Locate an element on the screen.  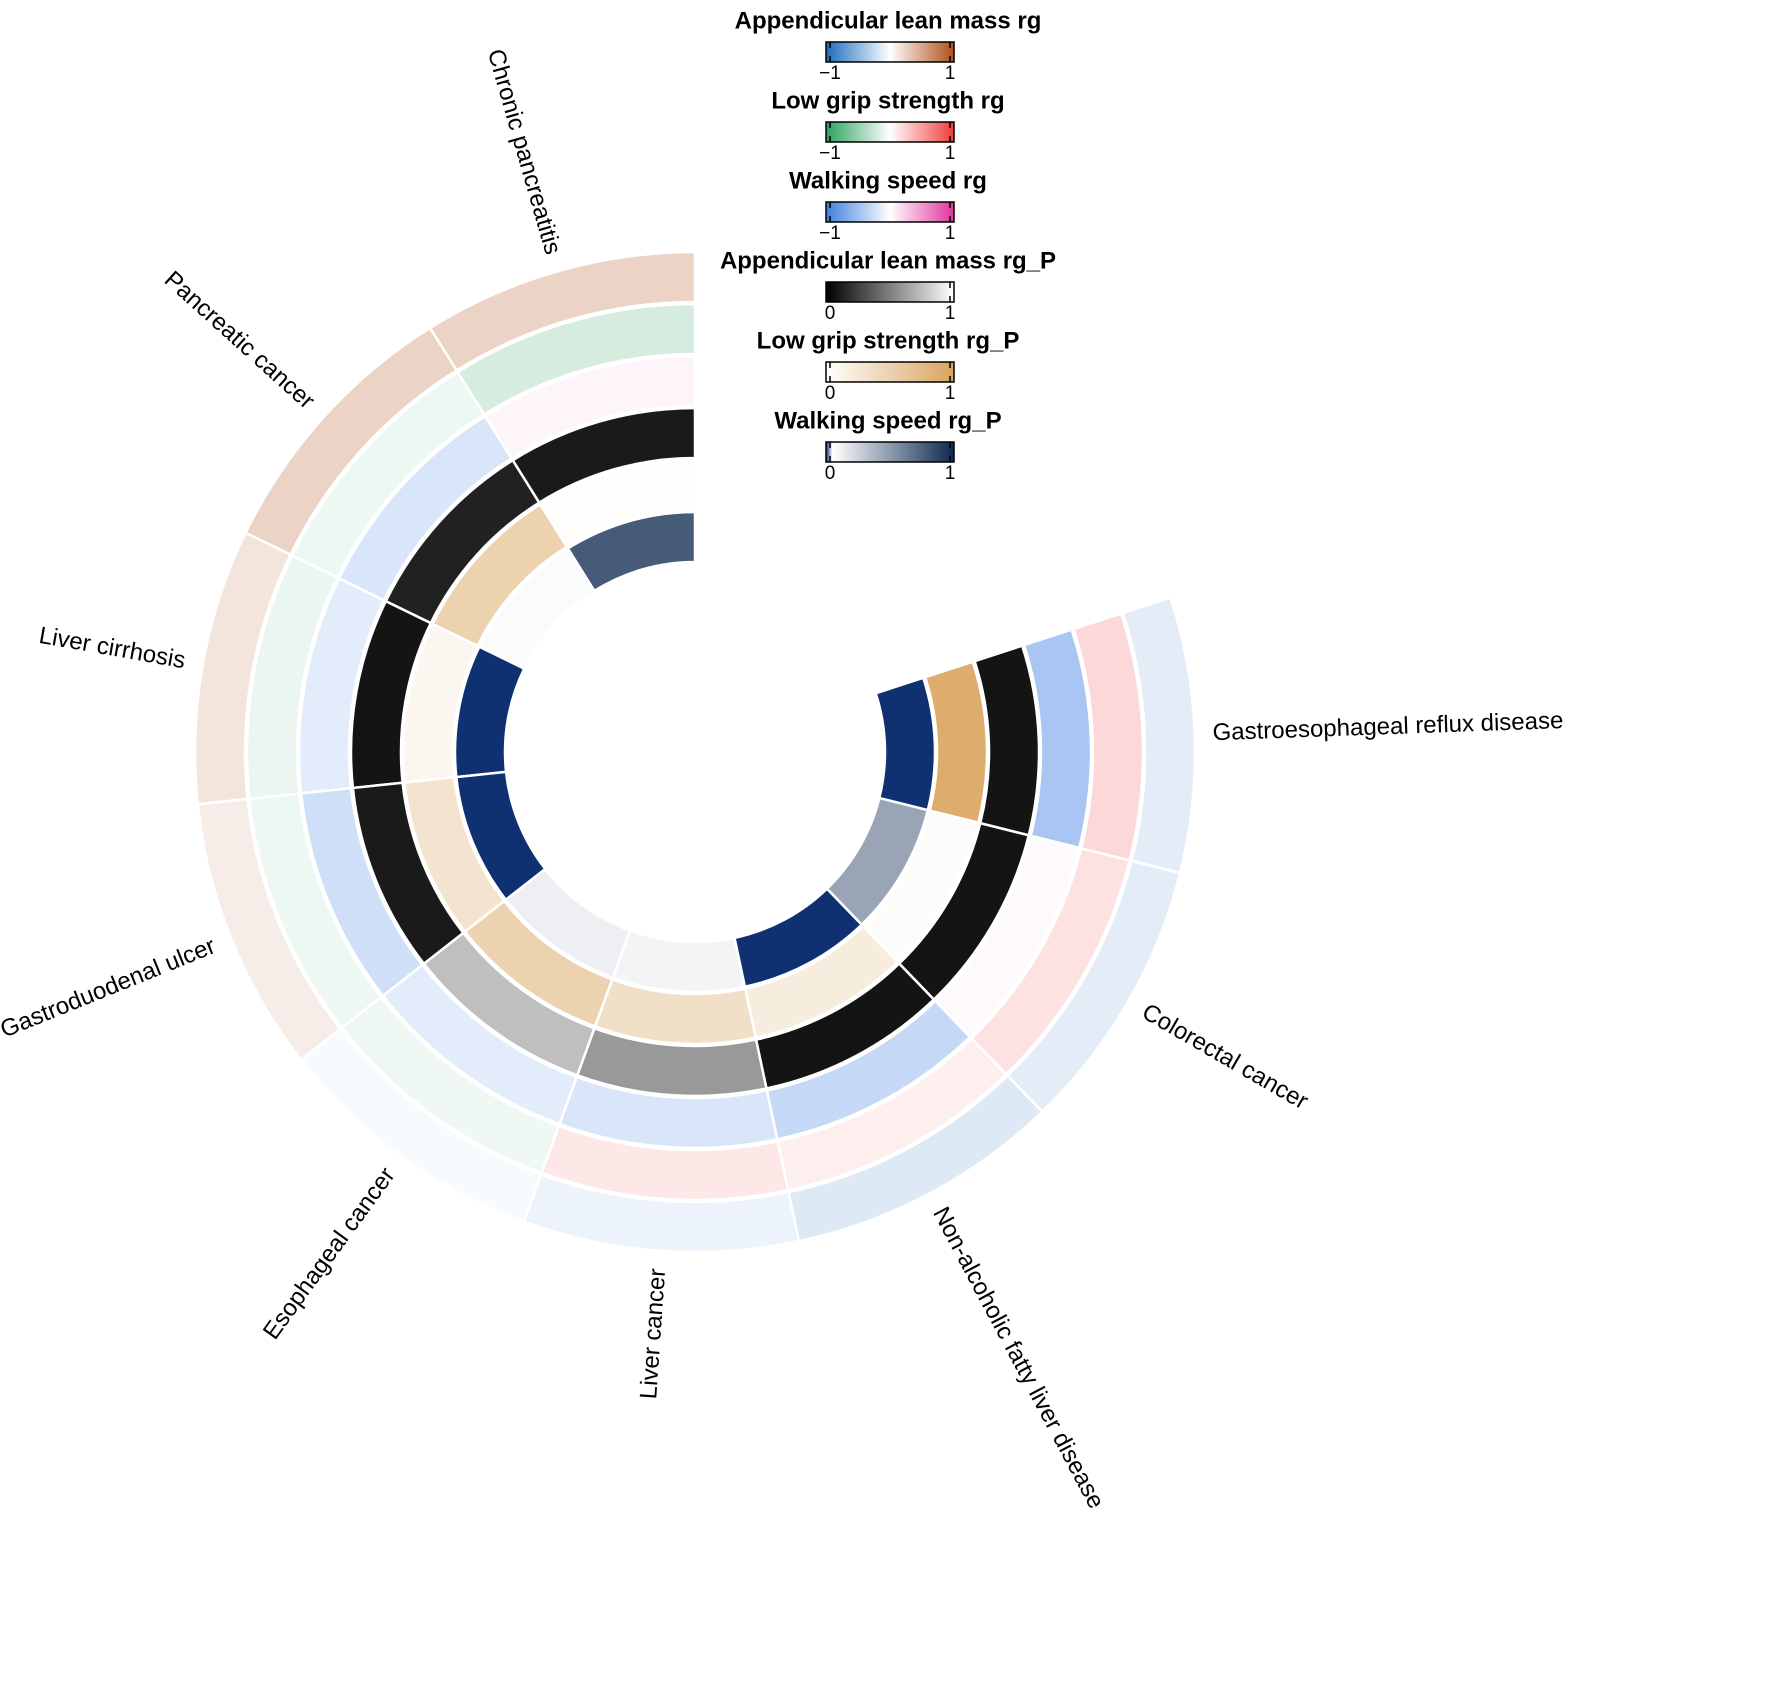
category-label: Gastroduodenal ulcer is located at coordinates (109, 987).